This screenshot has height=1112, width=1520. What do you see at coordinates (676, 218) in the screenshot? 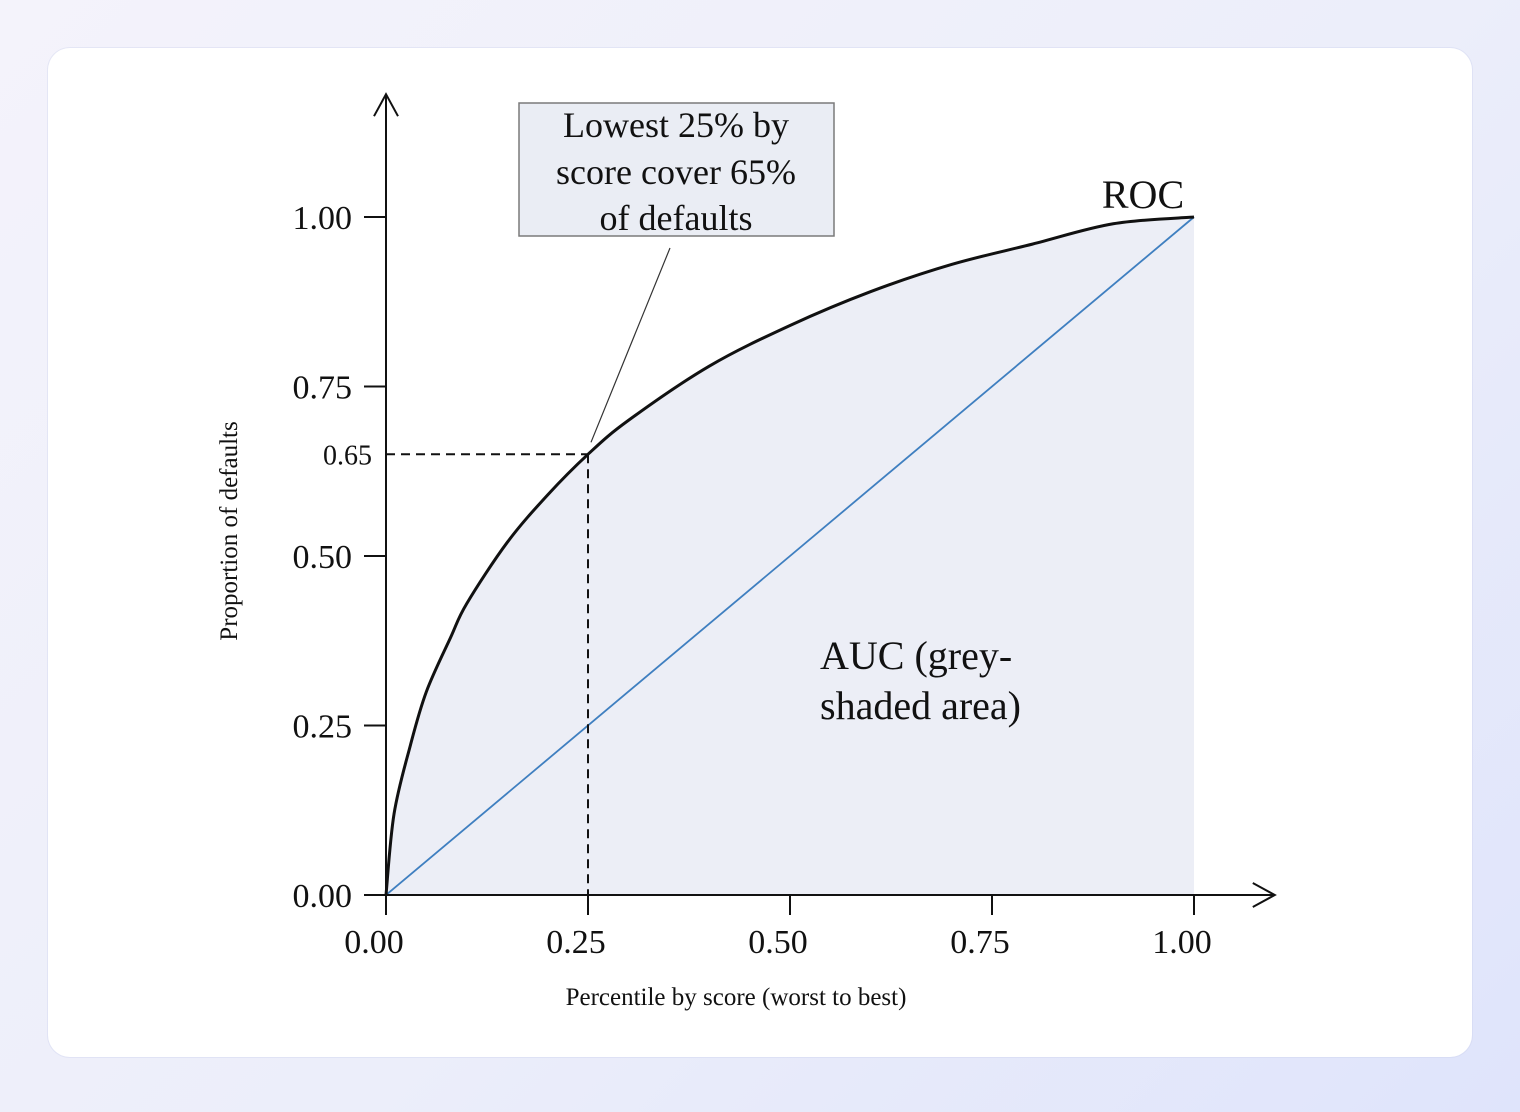
I see `callout-line-3: of defaults` at bounding box center [676, 218].